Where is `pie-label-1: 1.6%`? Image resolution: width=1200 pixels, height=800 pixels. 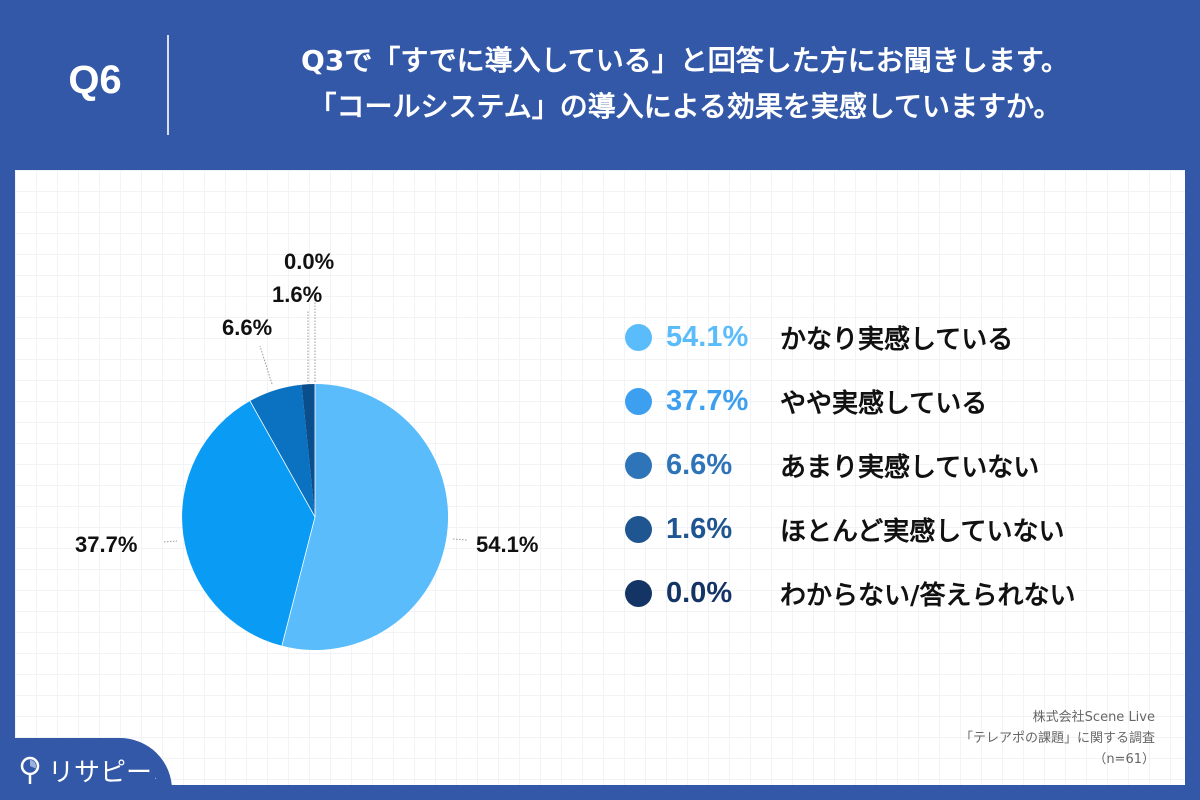
pie-label-1: 1.6% is located at coordinates (297, 294).